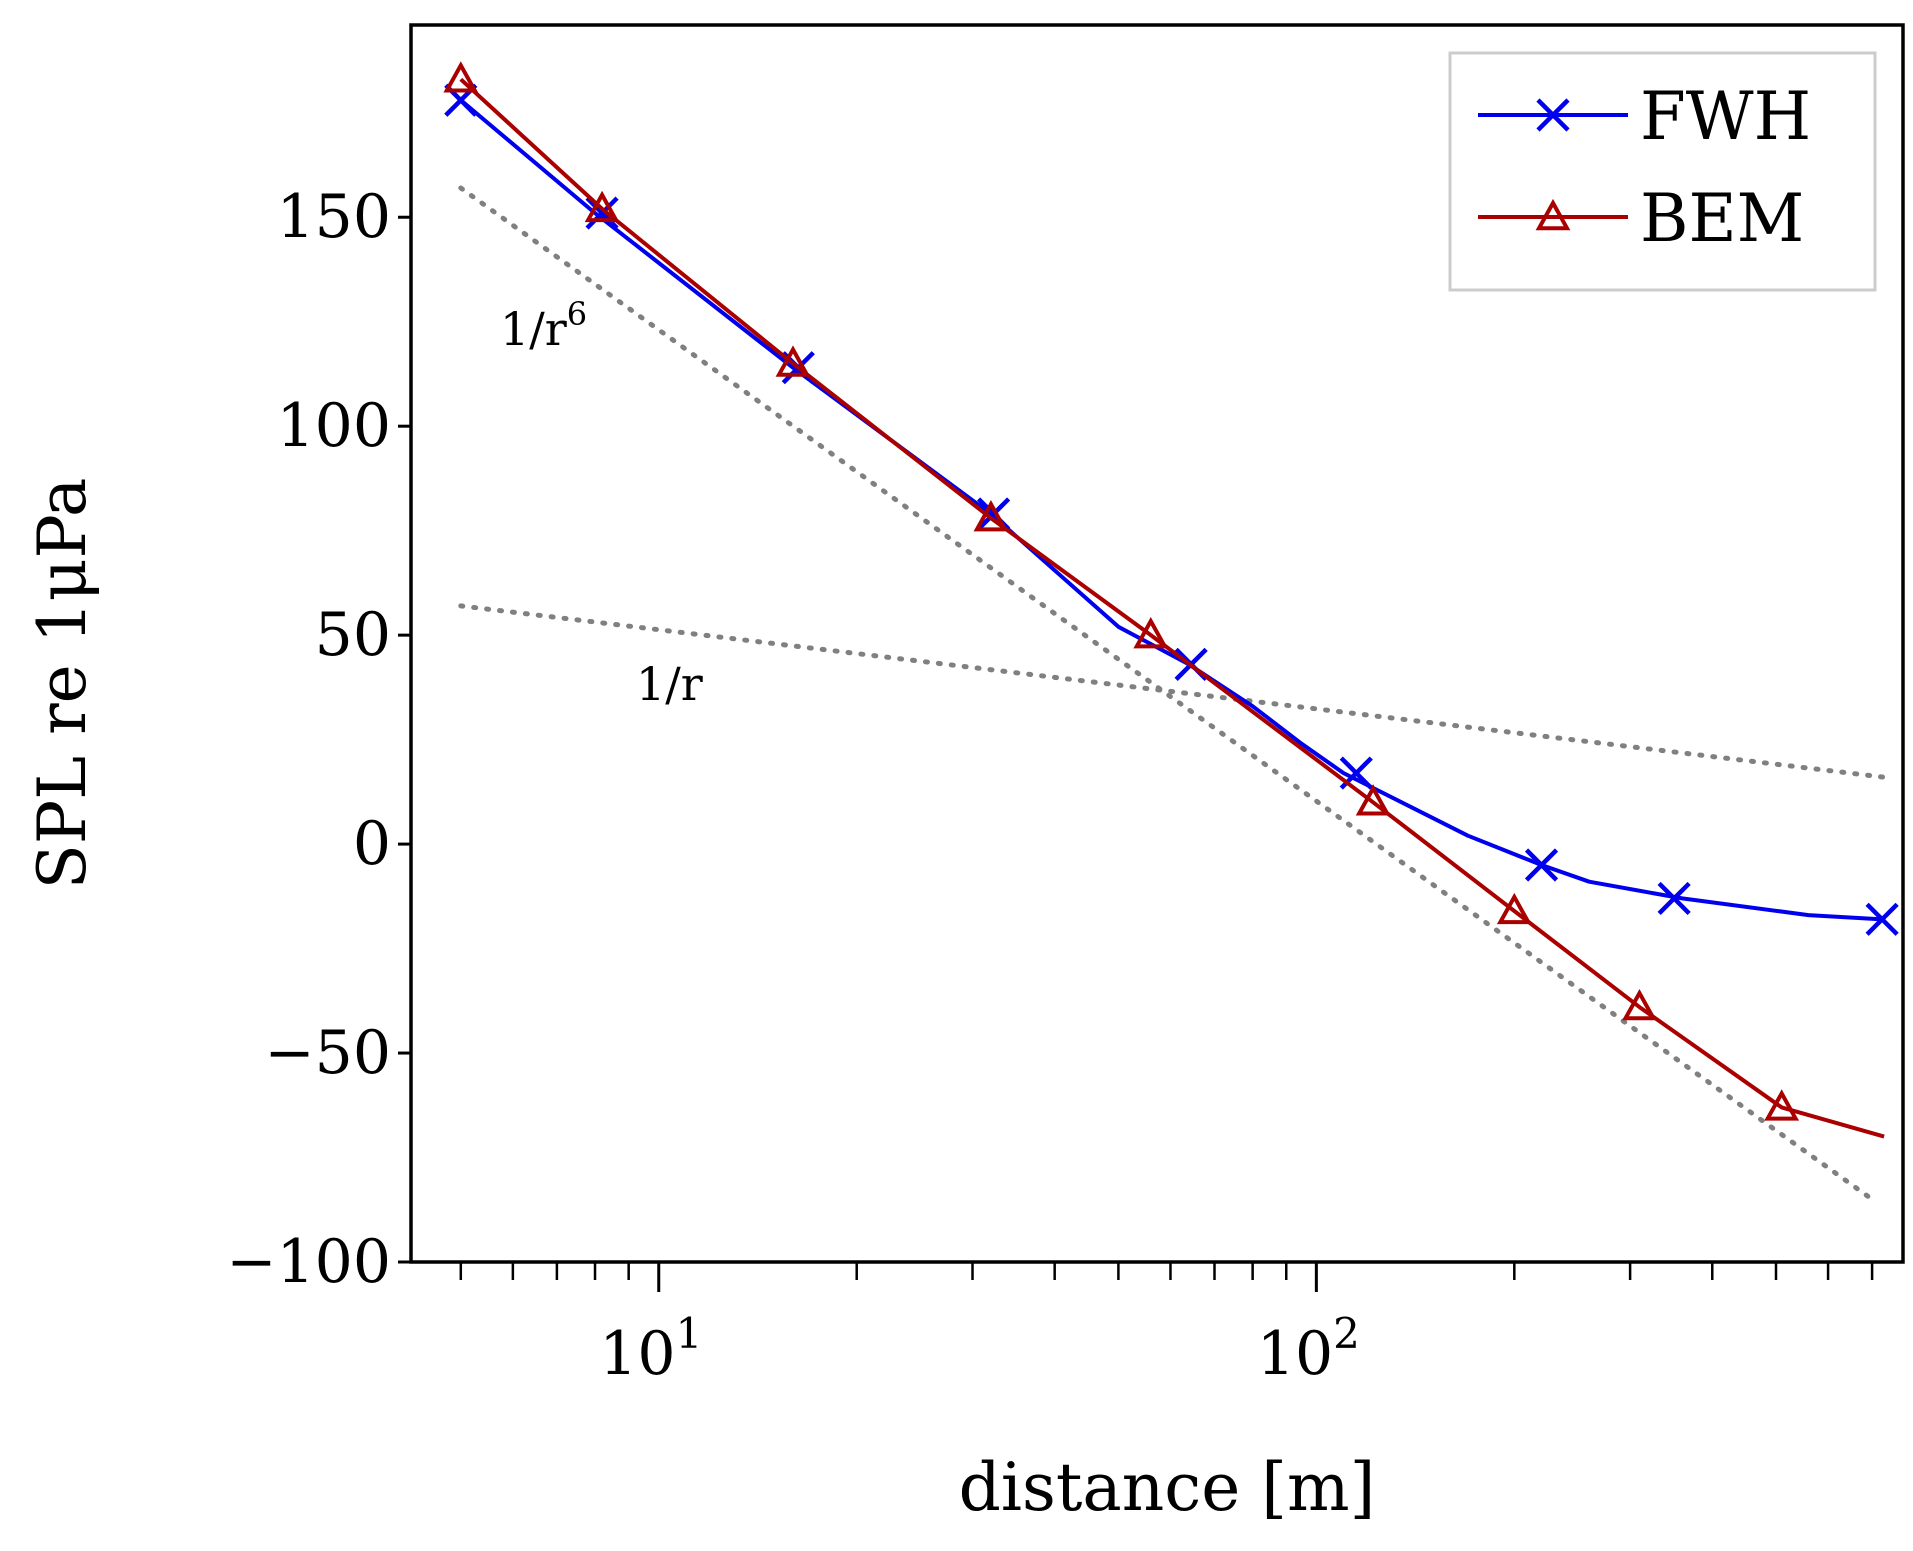 The width and height of the screenshot is (1913, 1551). Describe the element at coordinates (62, 684) in the screenshot. I see `y-axis-title: SPL re 1μPa` at that location.